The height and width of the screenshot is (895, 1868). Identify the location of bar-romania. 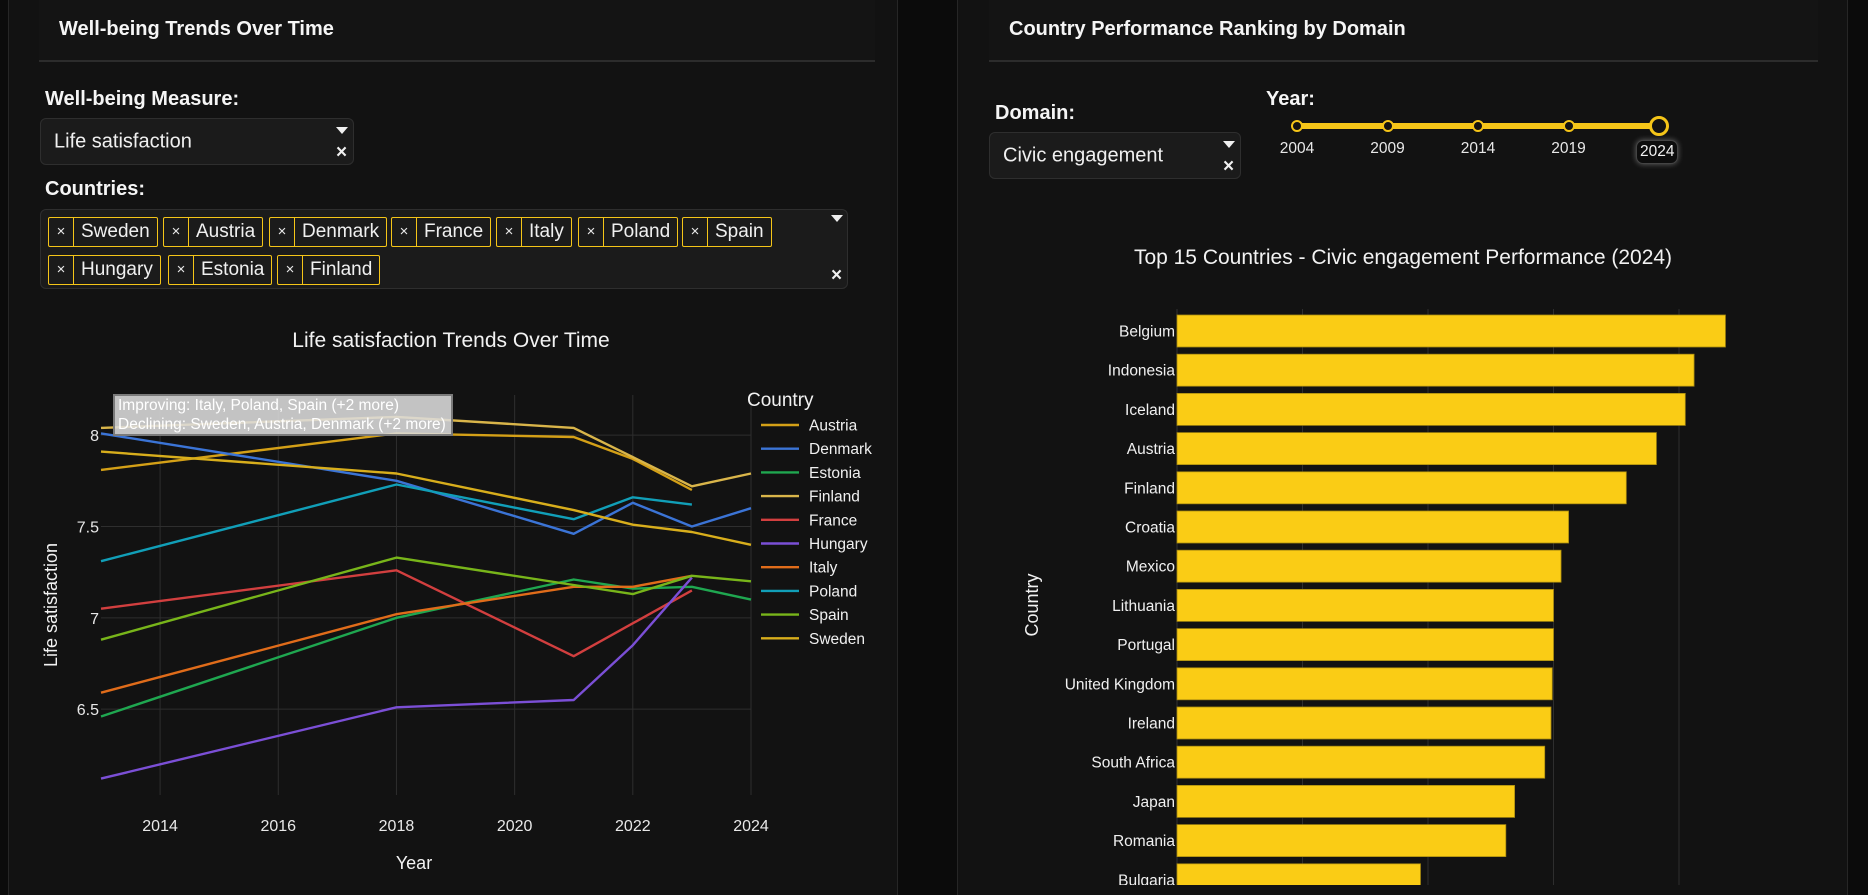
(1341, 840).